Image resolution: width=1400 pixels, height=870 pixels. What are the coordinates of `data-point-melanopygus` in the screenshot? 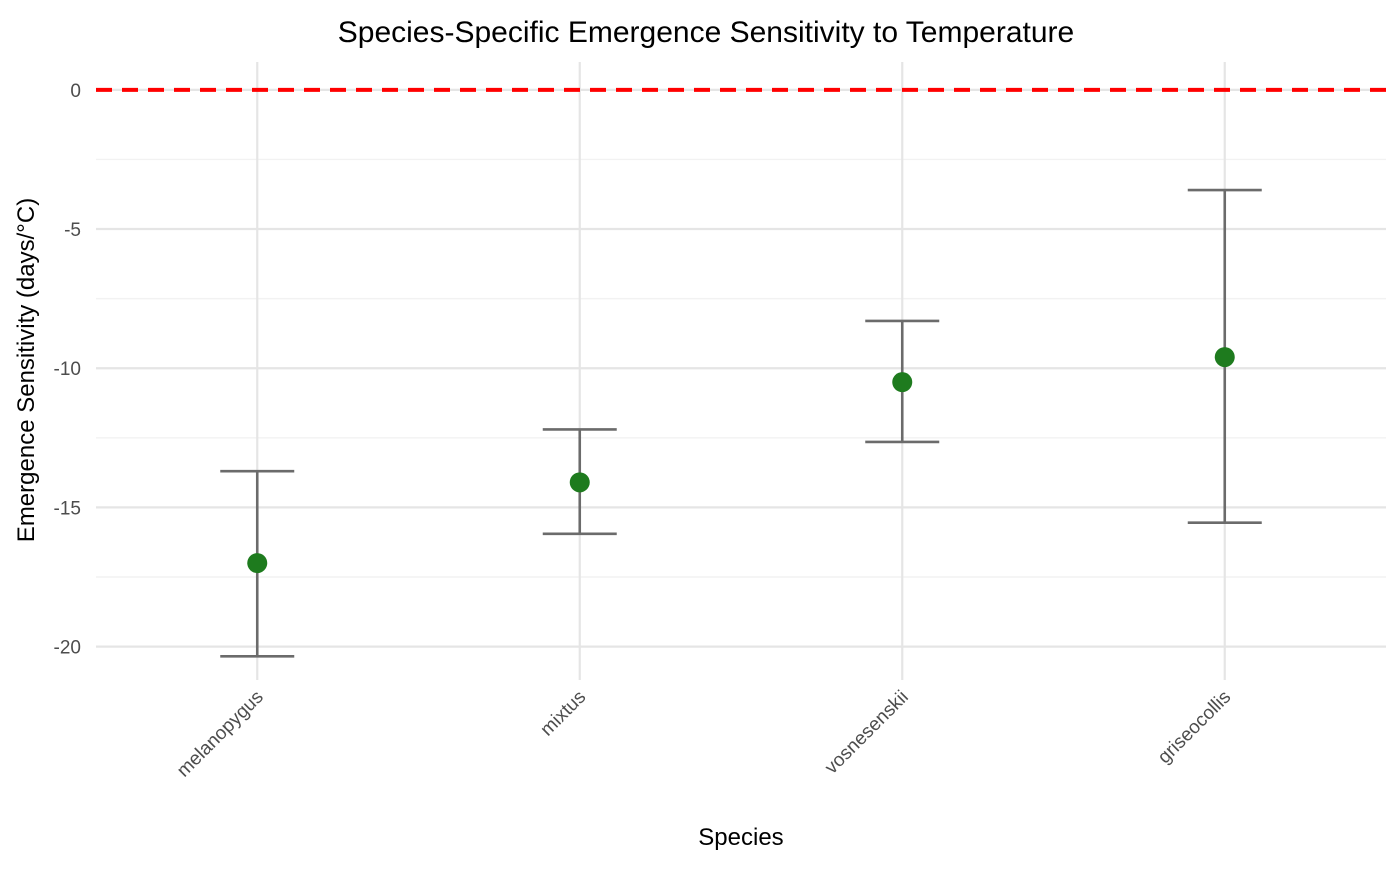 It's located at (257, 563).